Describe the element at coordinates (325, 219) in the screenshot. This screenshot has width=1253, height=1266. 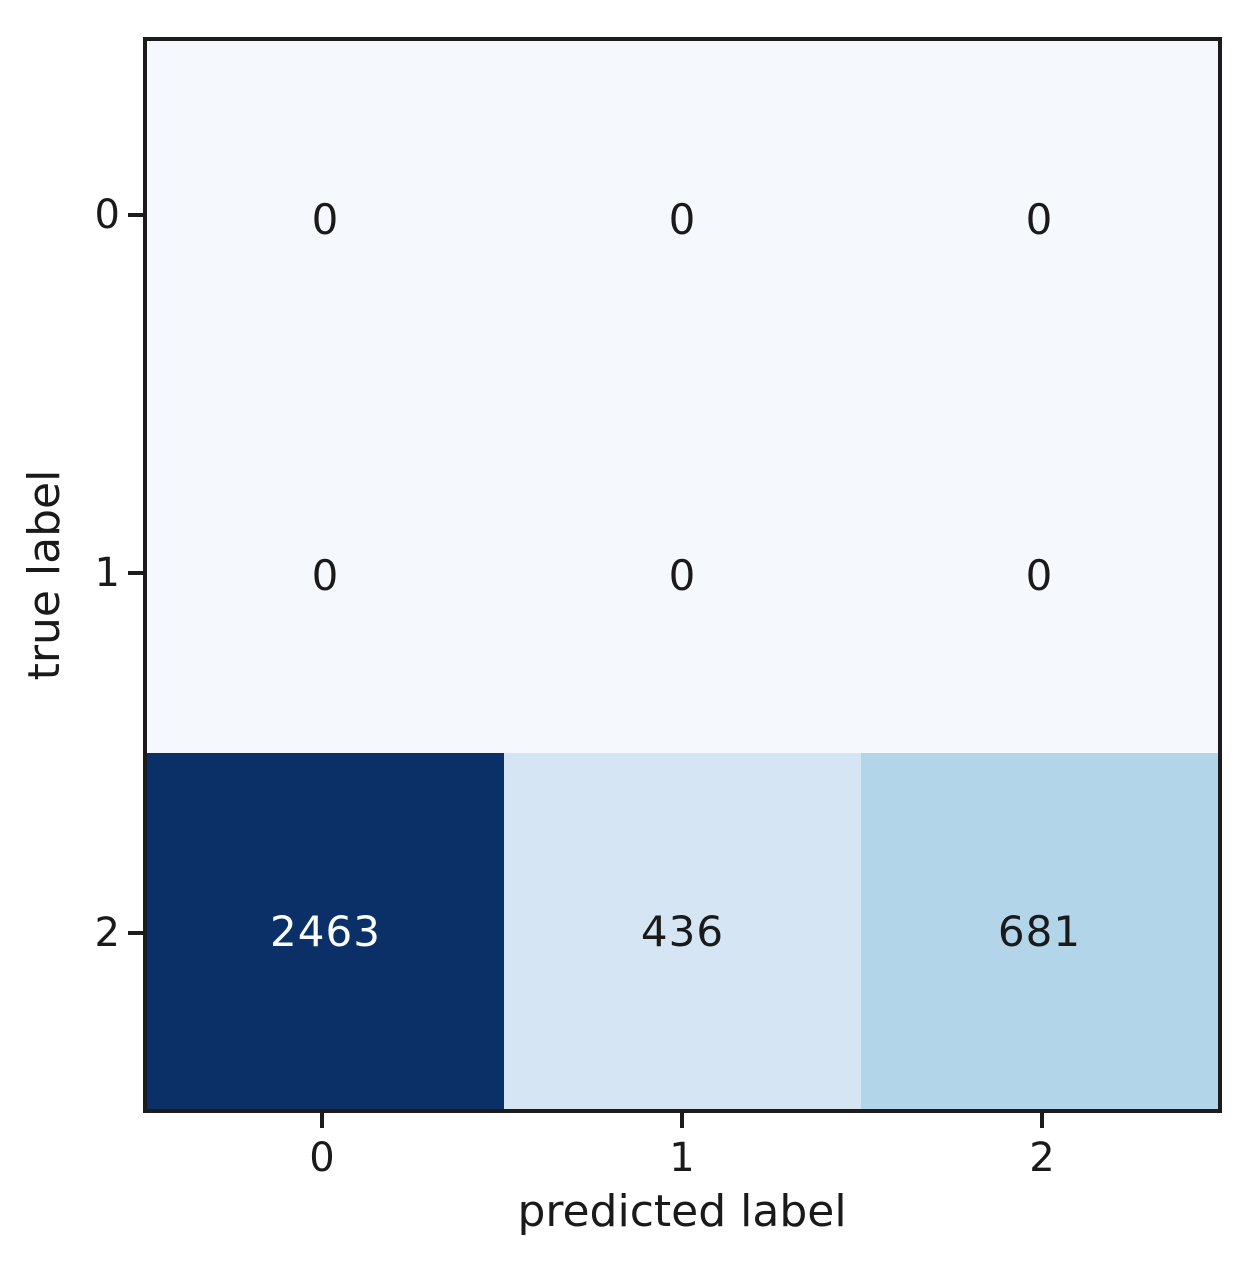
I see `matrix-cell-r0-c0: 0` at that location.